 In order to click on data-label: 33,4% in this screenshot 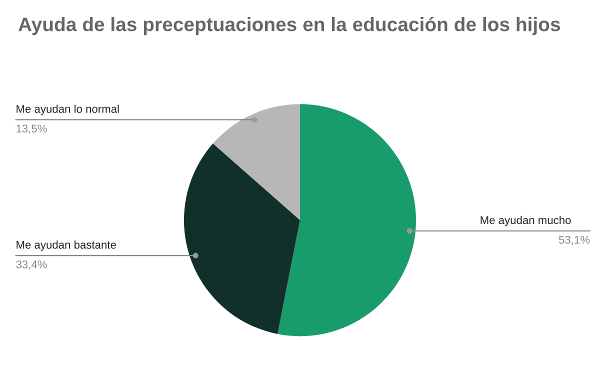, I will do `click(31, 265)`.